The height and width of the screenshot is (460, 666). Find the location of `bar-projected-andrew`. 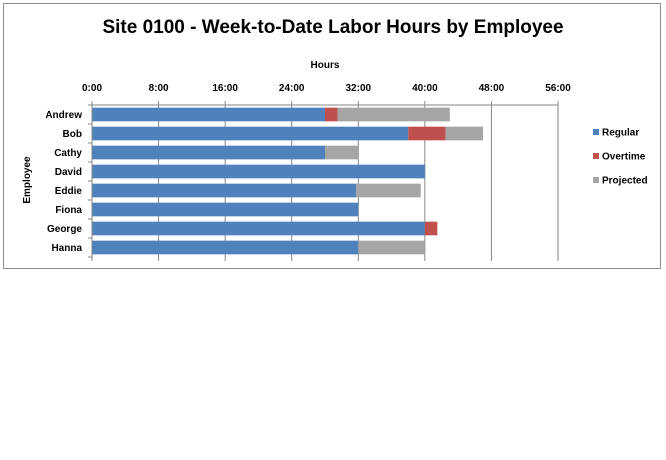

bar-projected-andrew is located at coordinates (393, 114).